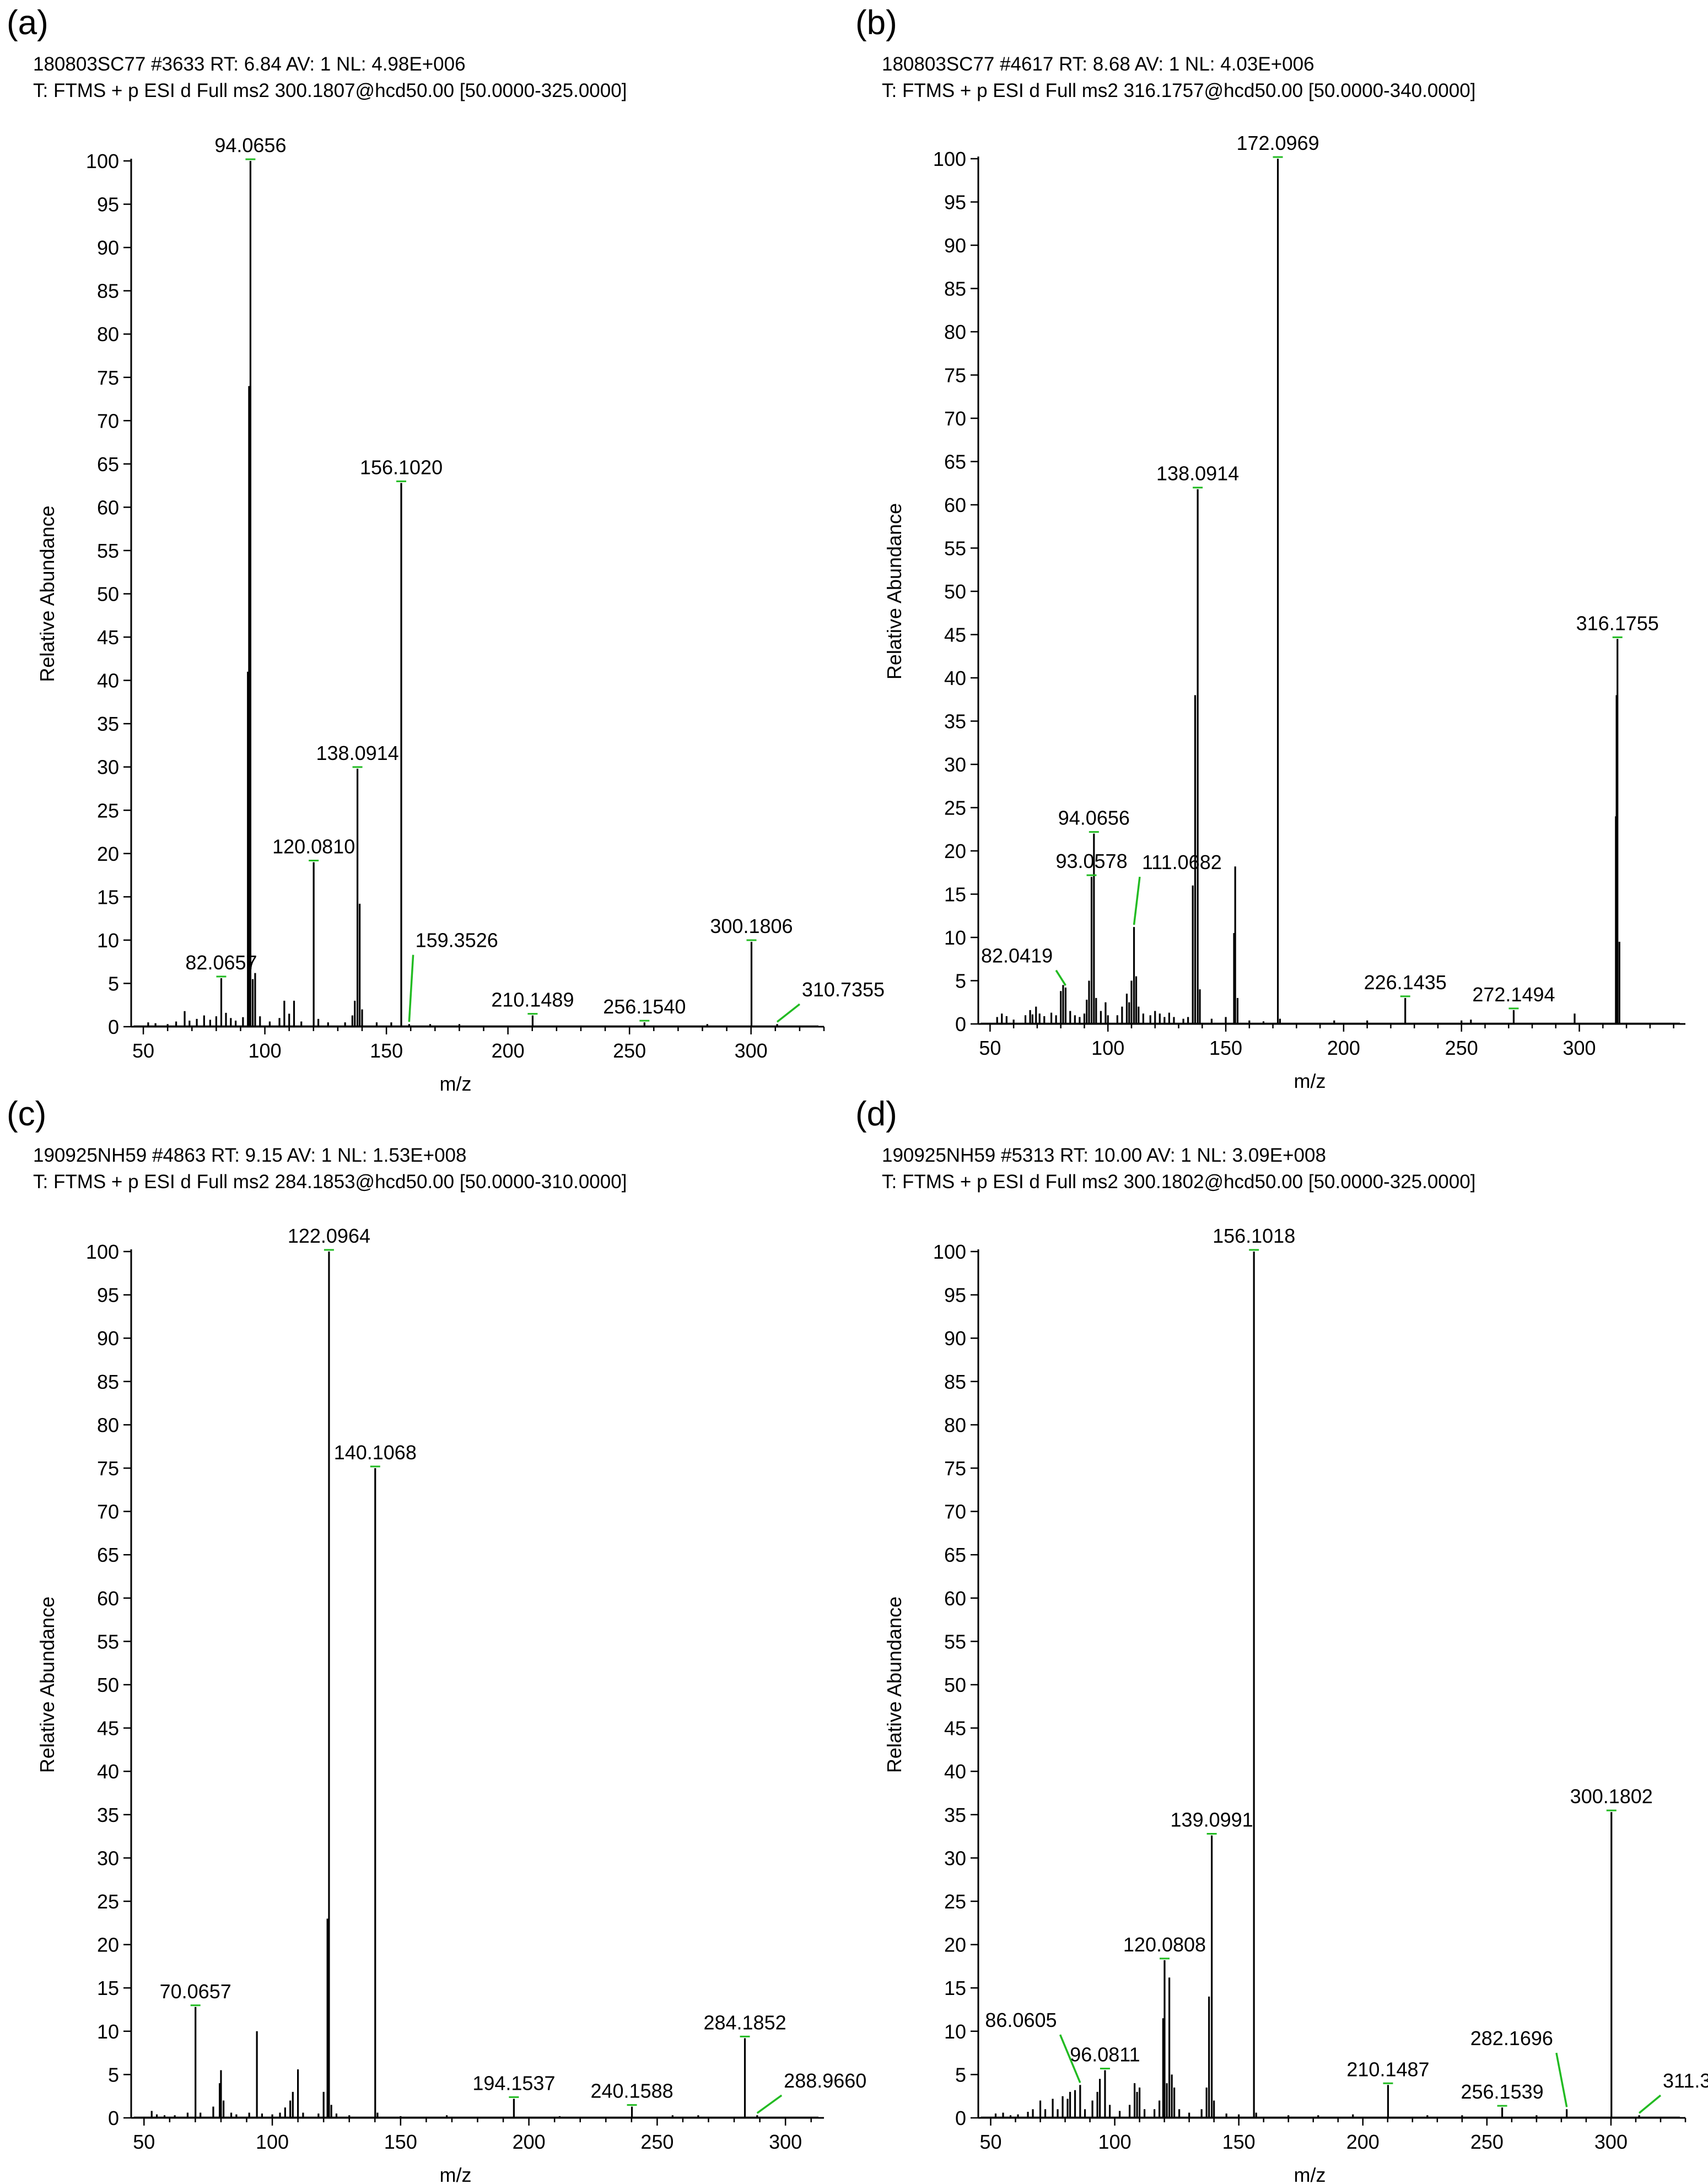 This screenshot has height=2184, width=1708. Describe the element at coordinates (631, 2091) in the screenshot. I see `peak-annotation: 240.1588` at that location.